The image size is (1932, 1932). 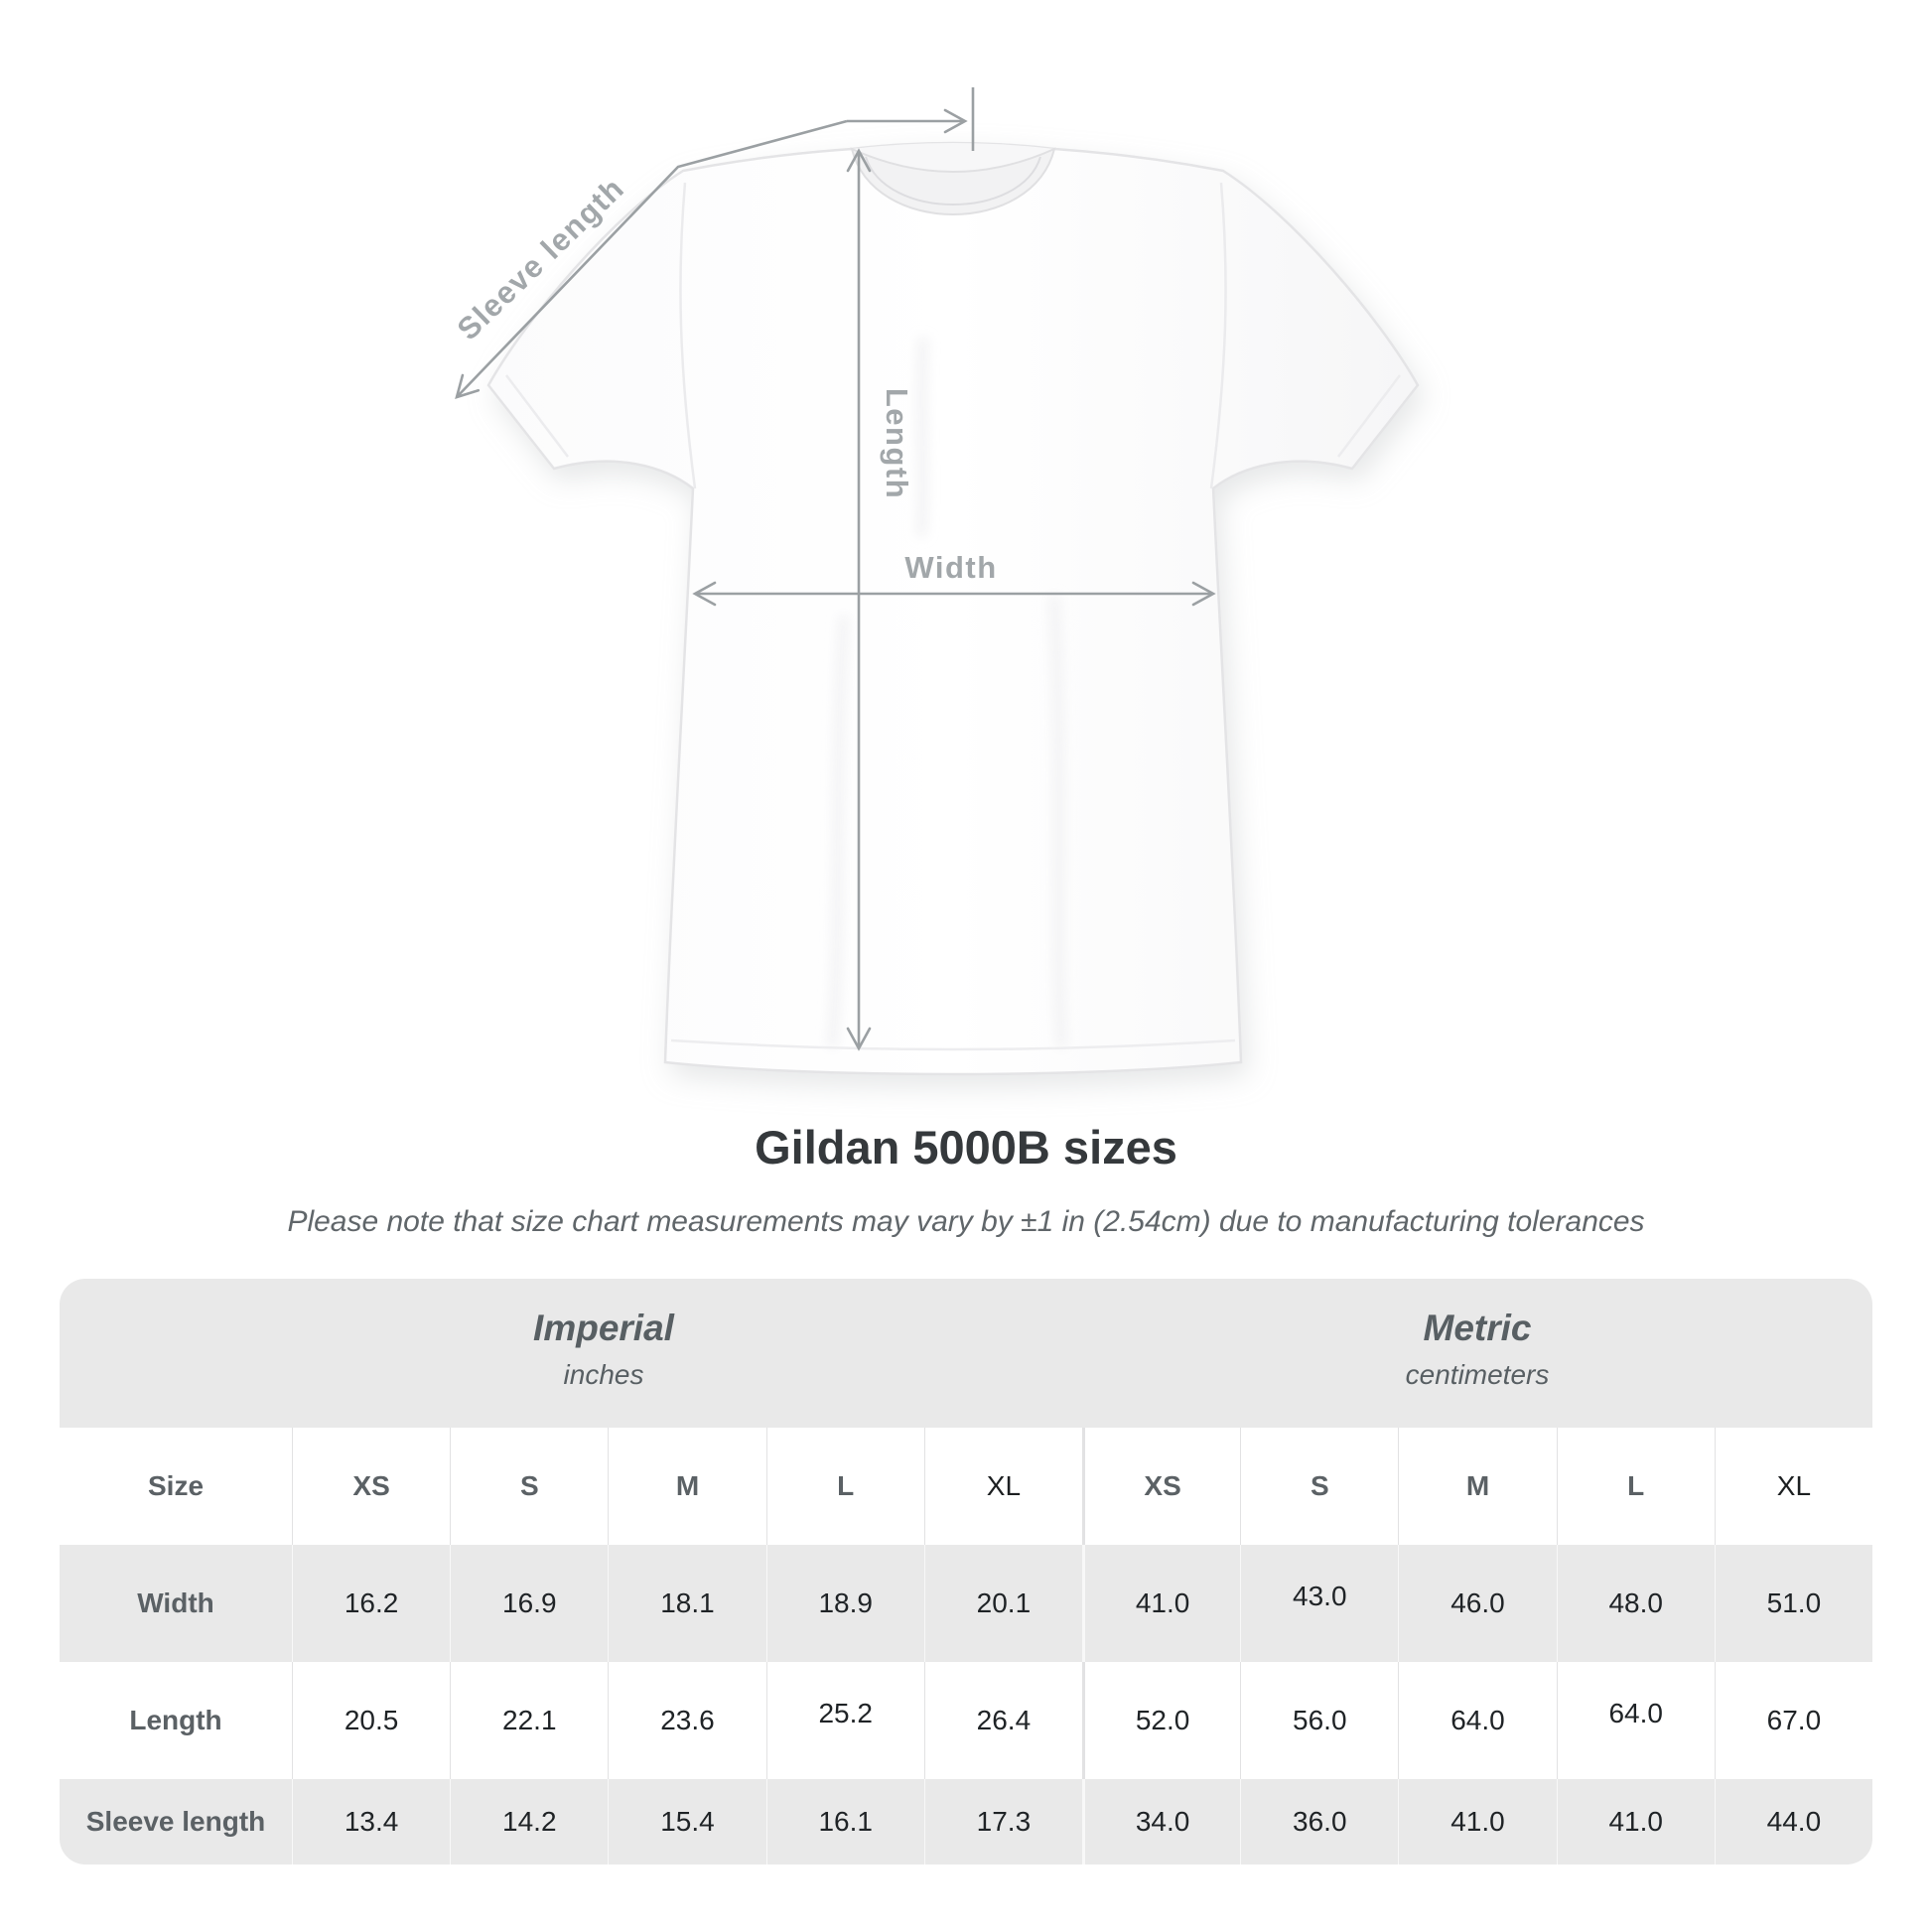 I want to click on table-header-row: Size XS S M L XL XS S M L XL, so click(x=966, y=1486).